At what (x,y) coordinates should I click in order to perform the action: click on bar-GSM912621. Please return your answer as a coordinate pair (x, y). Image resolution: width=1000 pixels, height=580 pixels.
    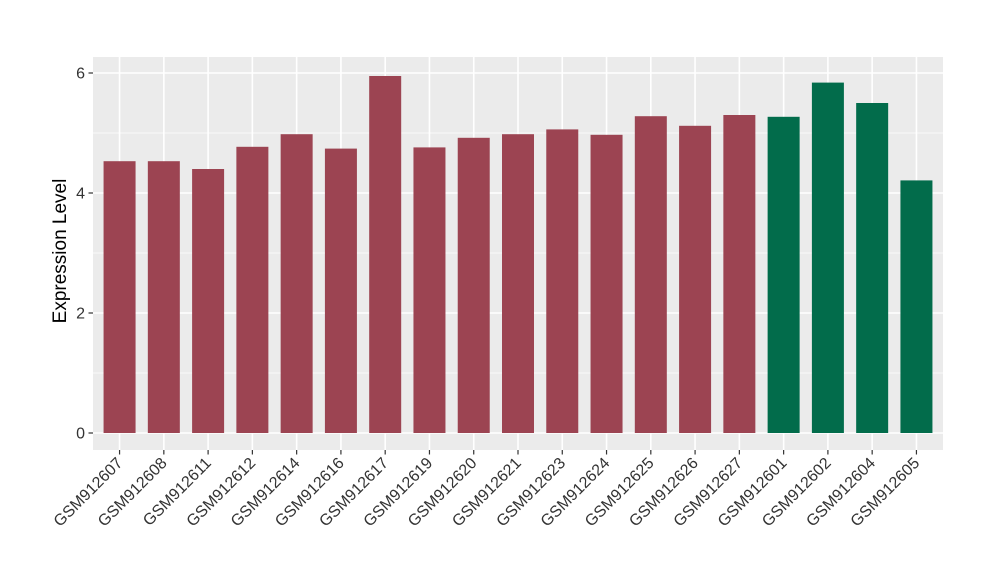
    Looking at the image, I should click on (518, 283).